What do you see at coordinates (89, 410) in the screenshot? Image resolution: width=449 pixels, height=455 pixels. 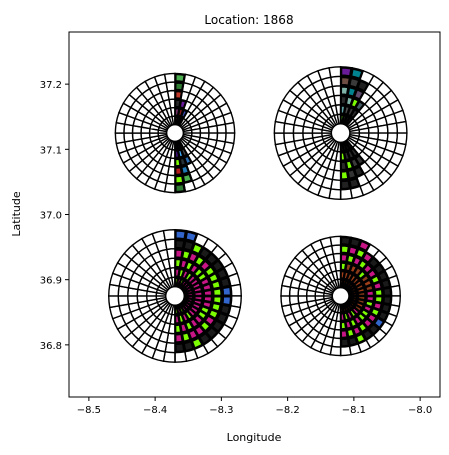 I see `x-tick-label: −8.5` at bounding box center [89, 410].